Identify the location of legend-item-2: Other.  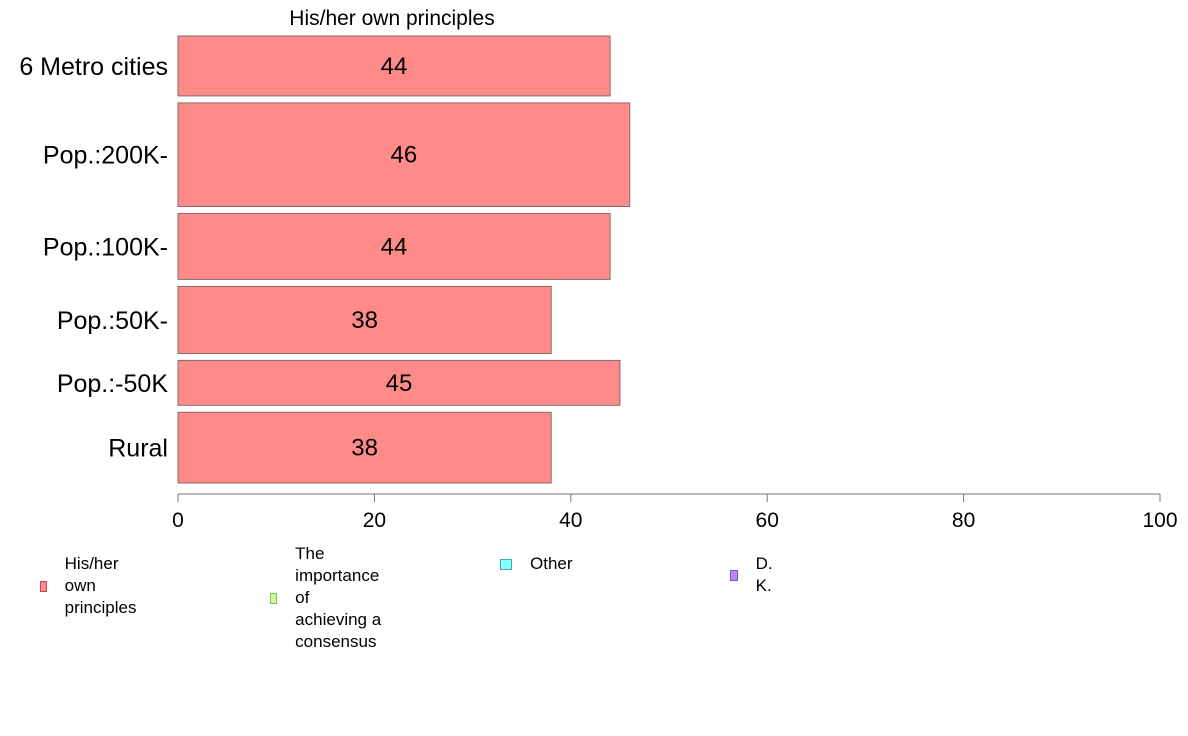
(536, 564).